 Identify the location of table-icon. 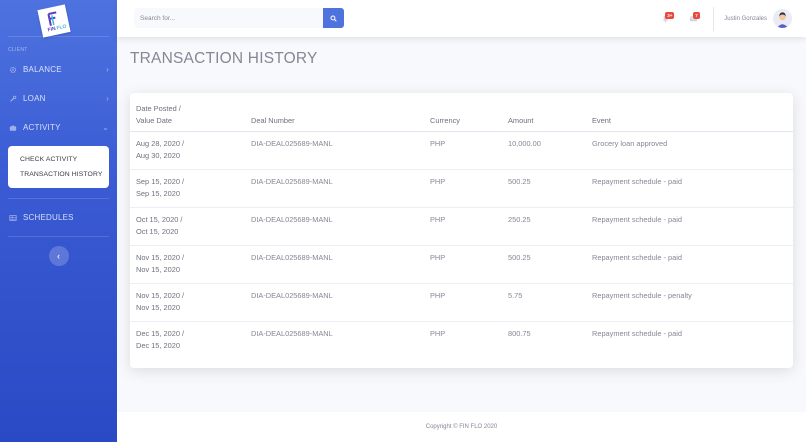
(13, 218).